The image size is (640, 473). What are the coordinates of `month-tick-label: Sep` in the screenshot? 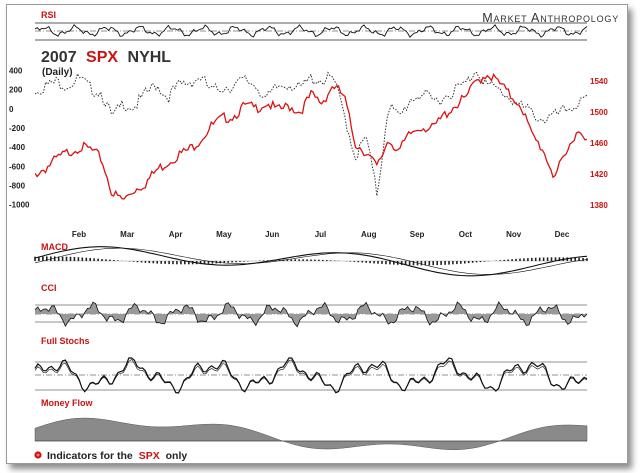 It's located at (417, 234).